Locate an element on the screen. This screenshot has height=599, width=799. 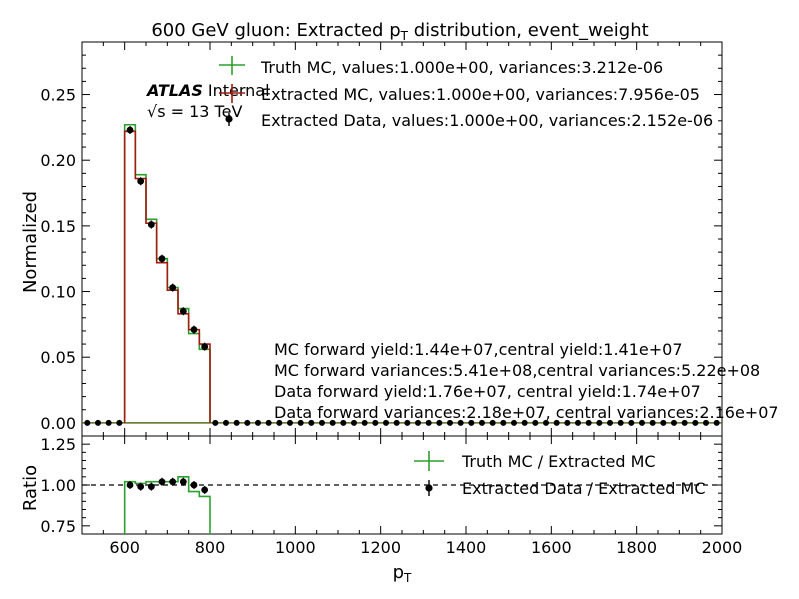
top-y-tick-label: 0.25 is located at coordinates (58, 95).